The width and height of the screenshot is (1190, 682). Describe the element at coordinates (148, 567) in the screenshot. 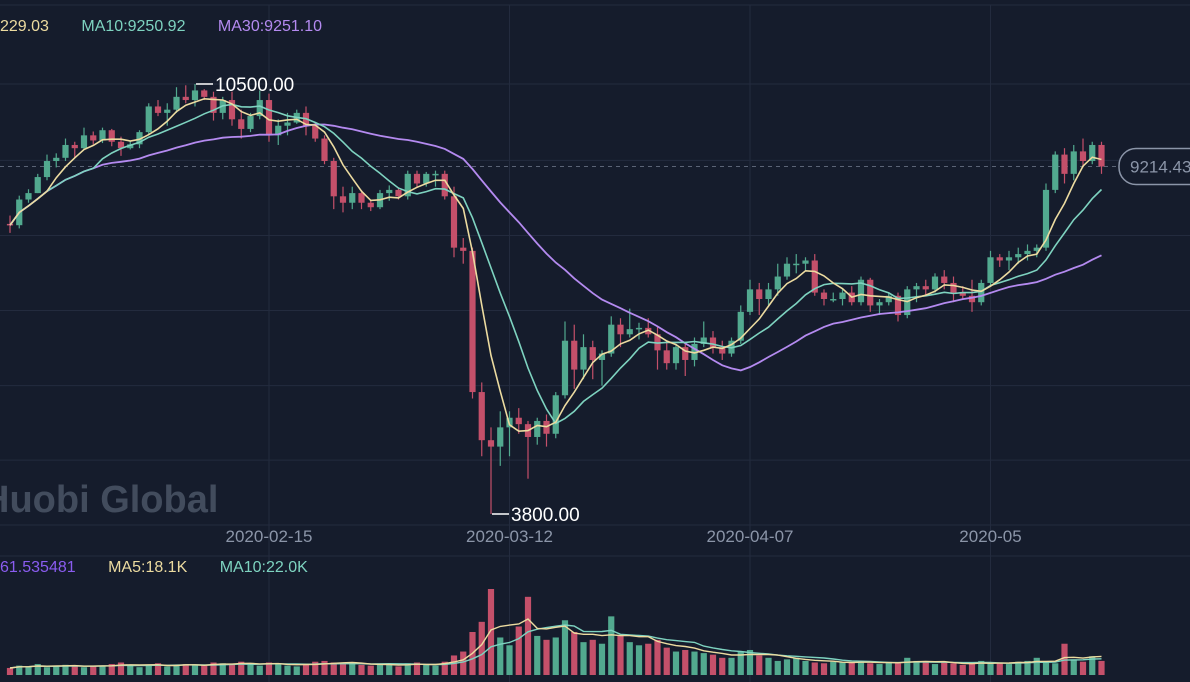

I see `volume-ma5-legend: MA5:18.1K` at that location.